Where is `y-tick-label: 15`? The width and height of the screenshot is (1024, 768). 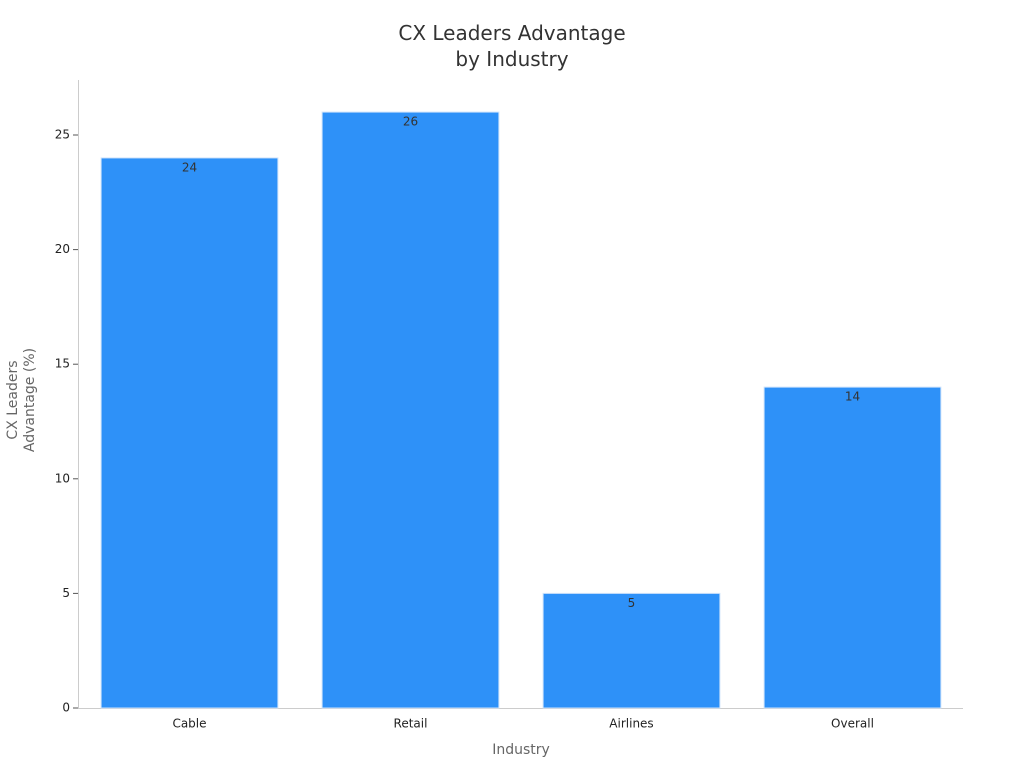 y-tick-label: 15 is located at coordinates (62, 364).